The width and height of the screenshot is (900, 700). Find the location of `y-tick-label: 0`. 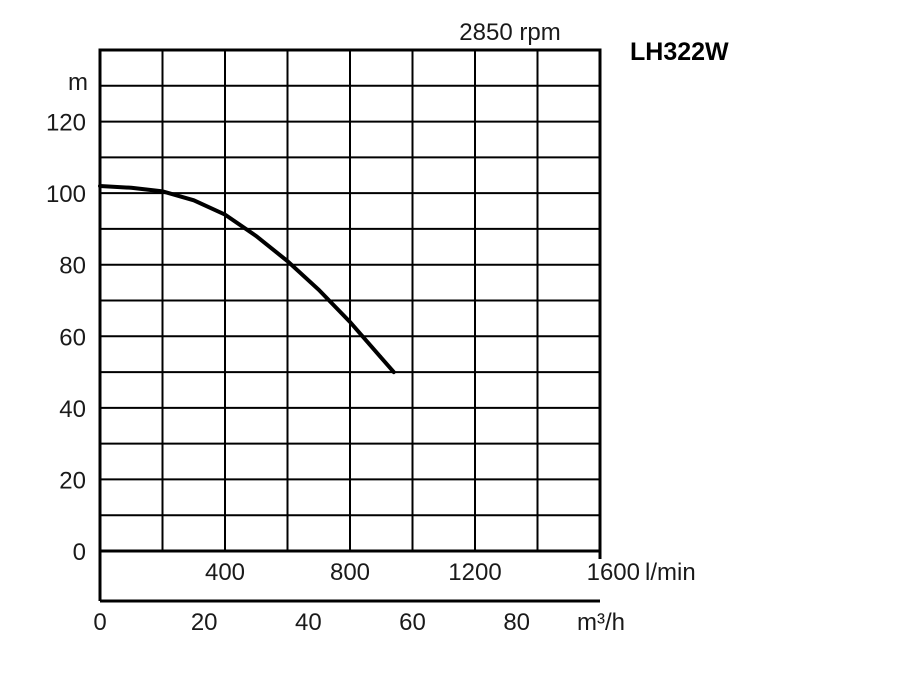

y-tick-label: 0 is located at coordinates (79, 552).